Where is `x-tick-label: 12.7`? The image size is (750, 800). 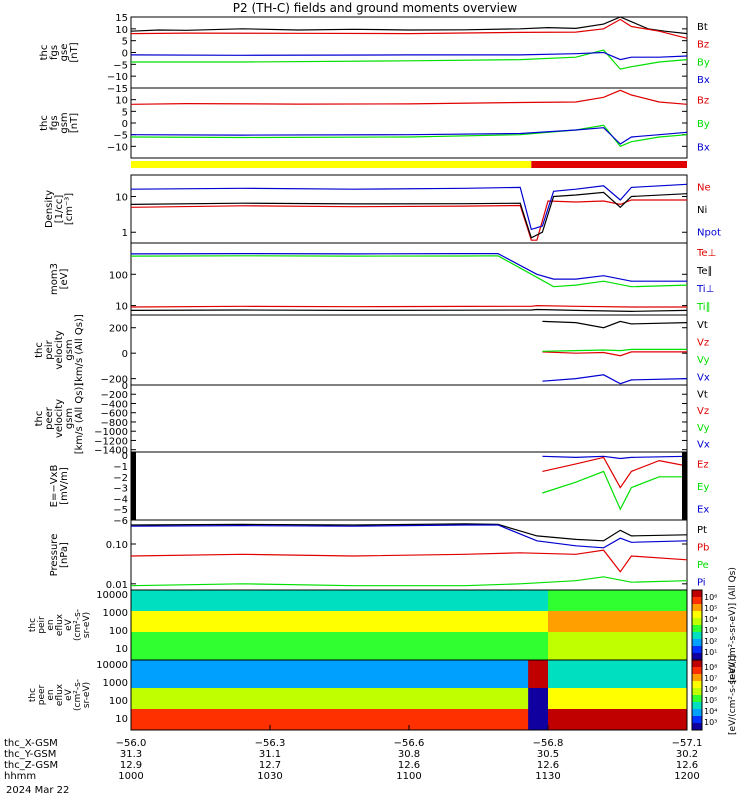 x-tick-label: 12.7 is located at coordinates (270, 765).